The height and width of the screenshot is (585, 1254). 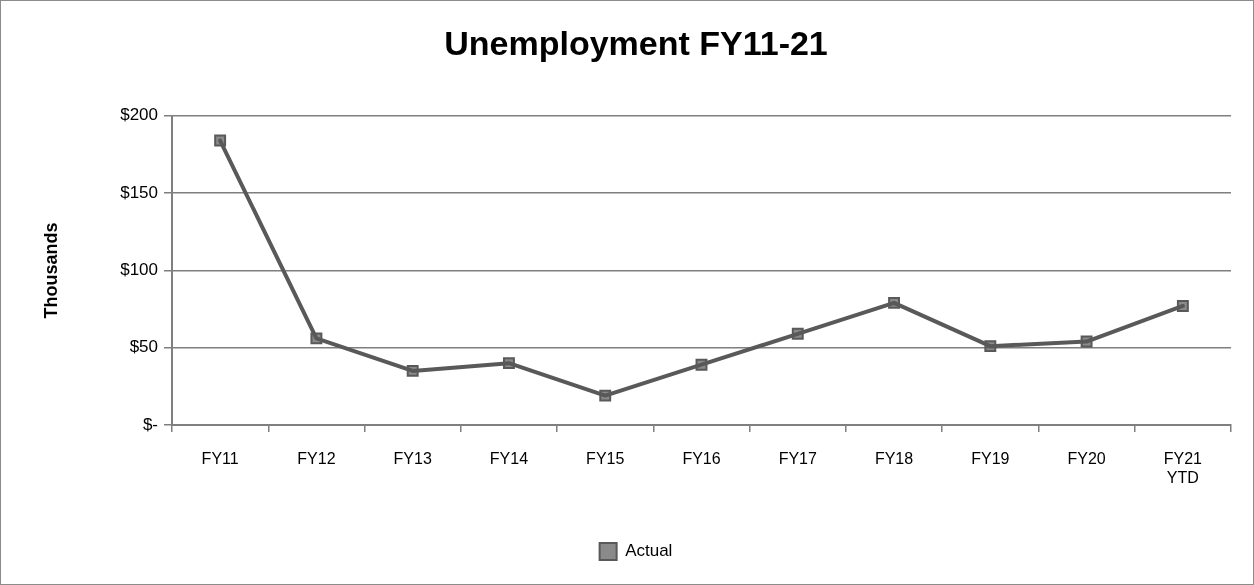 What do you see at coordinates (150, 424) in the screenshot?
I see `y-tick-label: $-` at bounding box center [150, 424].